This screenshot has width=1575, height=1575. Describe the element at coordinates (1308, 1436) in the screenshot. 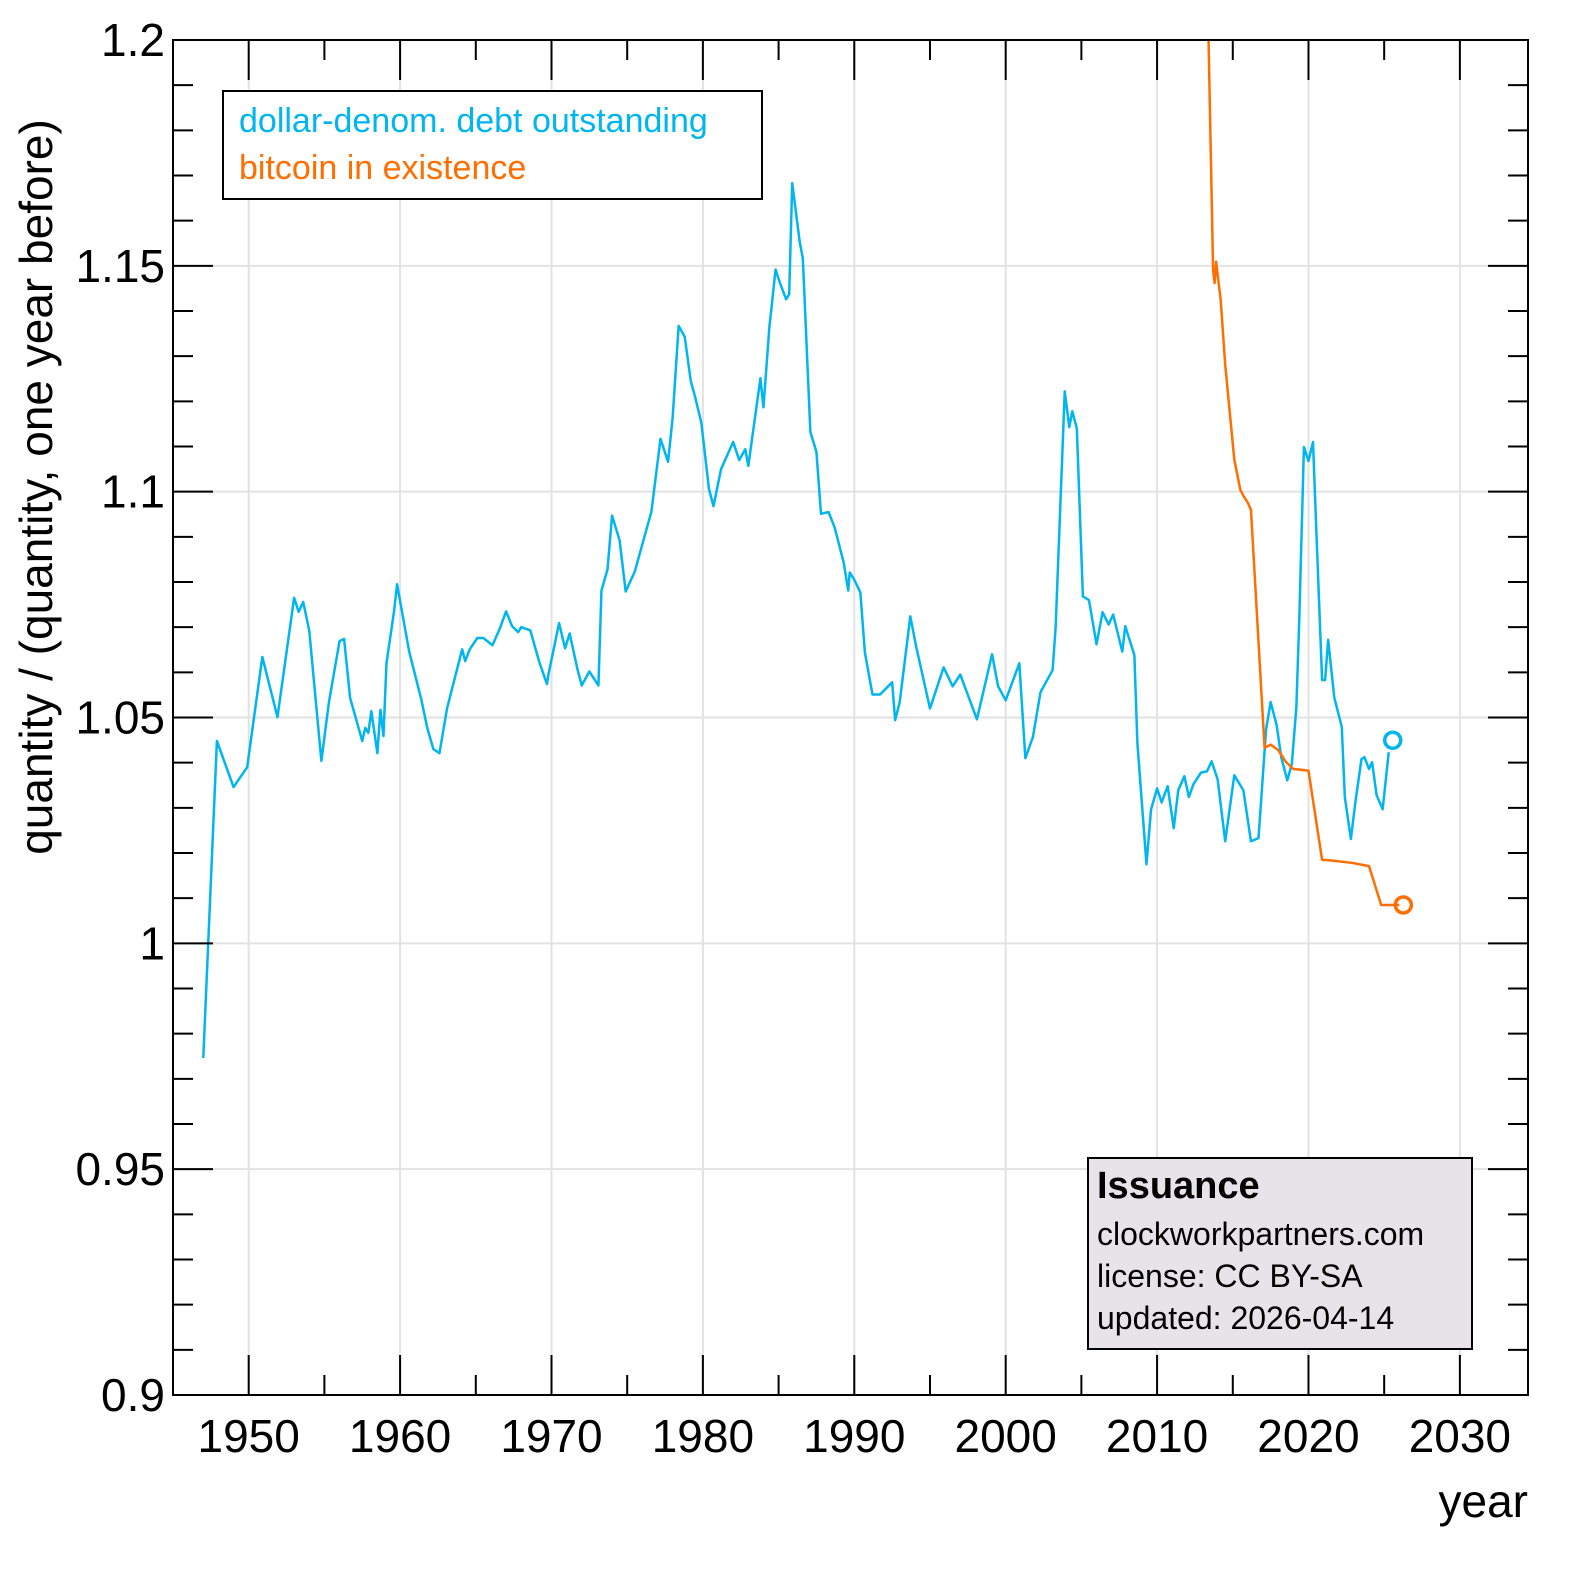

I see `x-tick-label: 2020` at that location.